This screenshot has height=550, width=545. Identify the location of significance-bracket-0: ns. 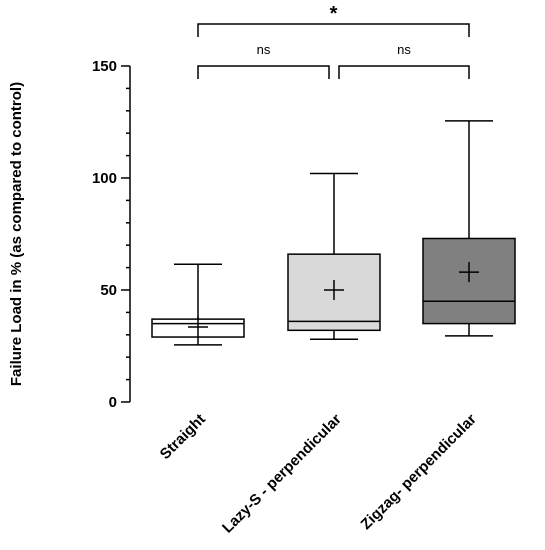
(263, 60).